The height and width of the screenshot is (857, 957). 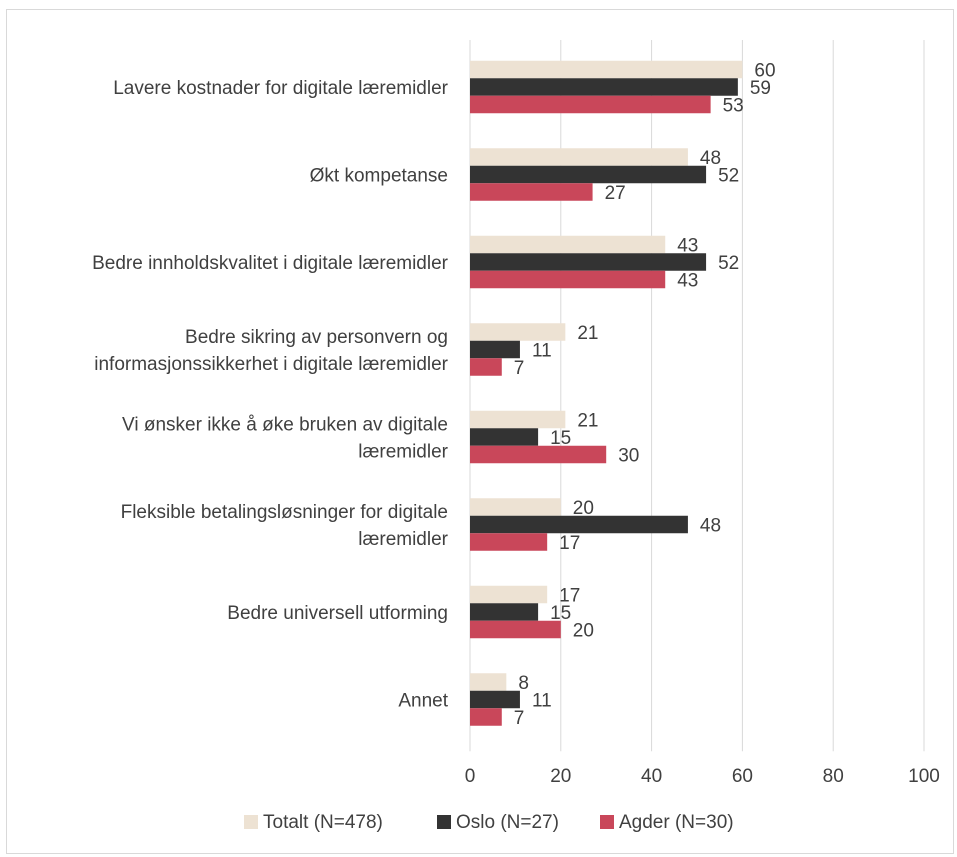 What do you see at coordinates (710, 158) in the screenshot?
I see `data-label-1-series-0: 48` at bounding box center [710, 158].